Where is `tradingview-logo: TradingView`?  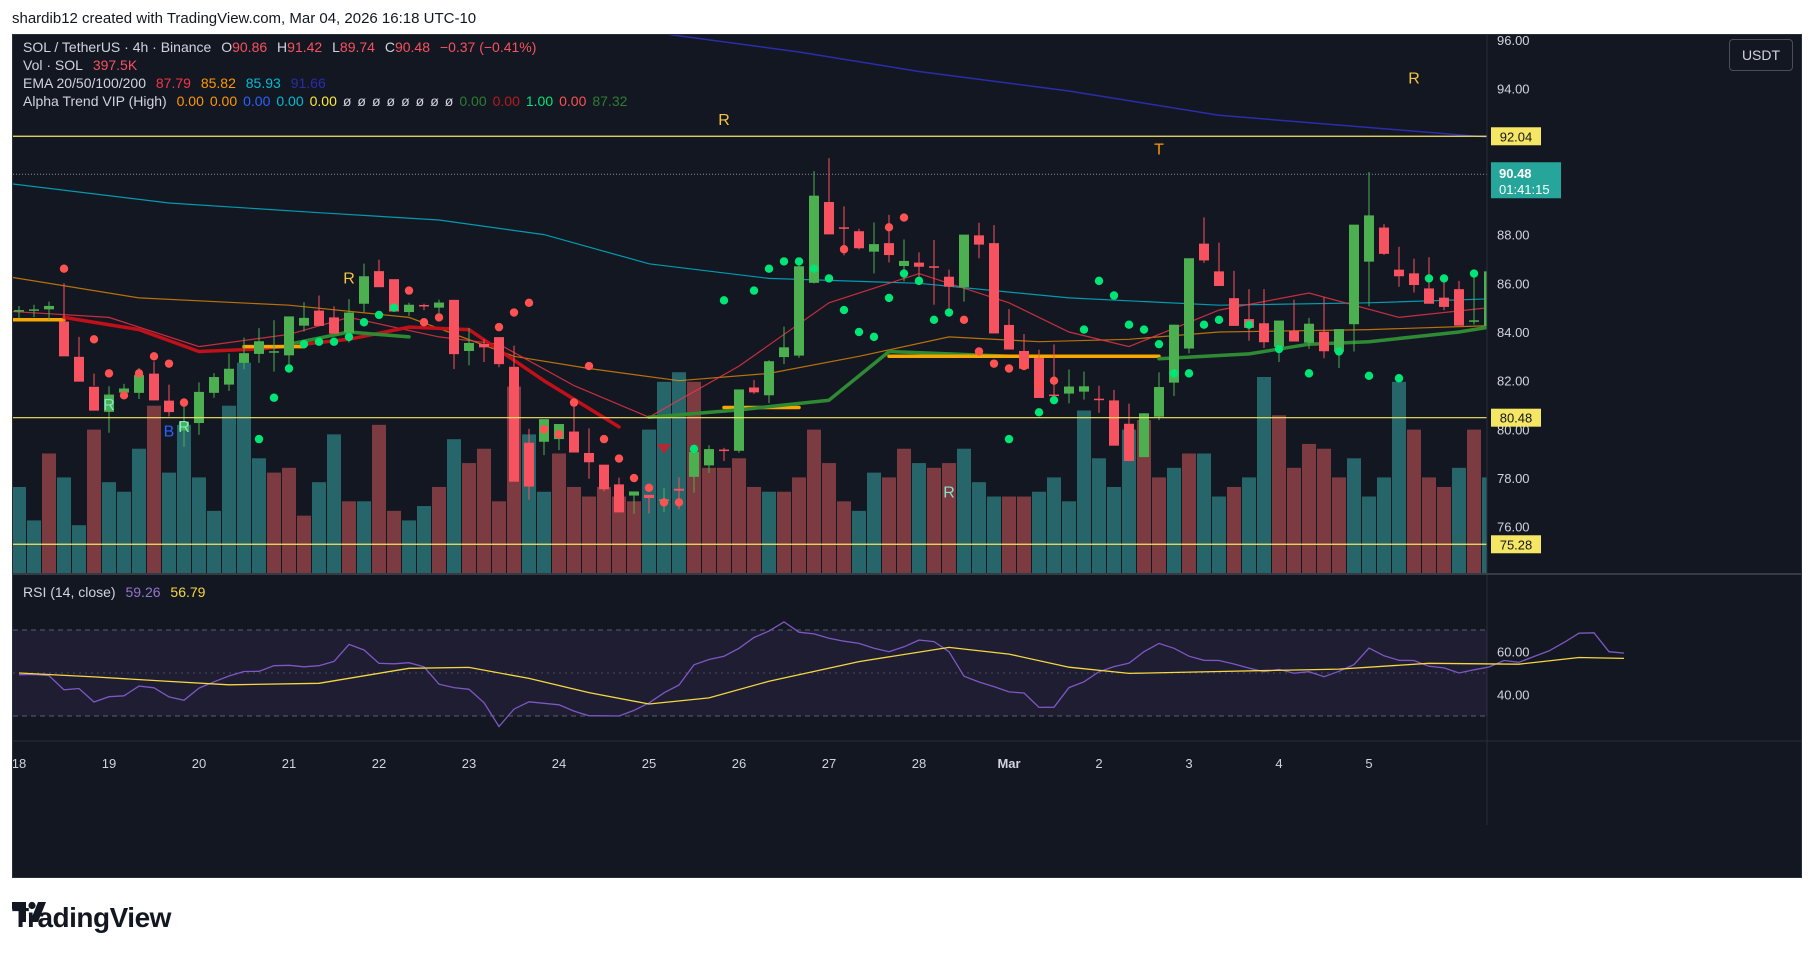 tradingview-logo: TradingView is located at coordinates (91, 918).